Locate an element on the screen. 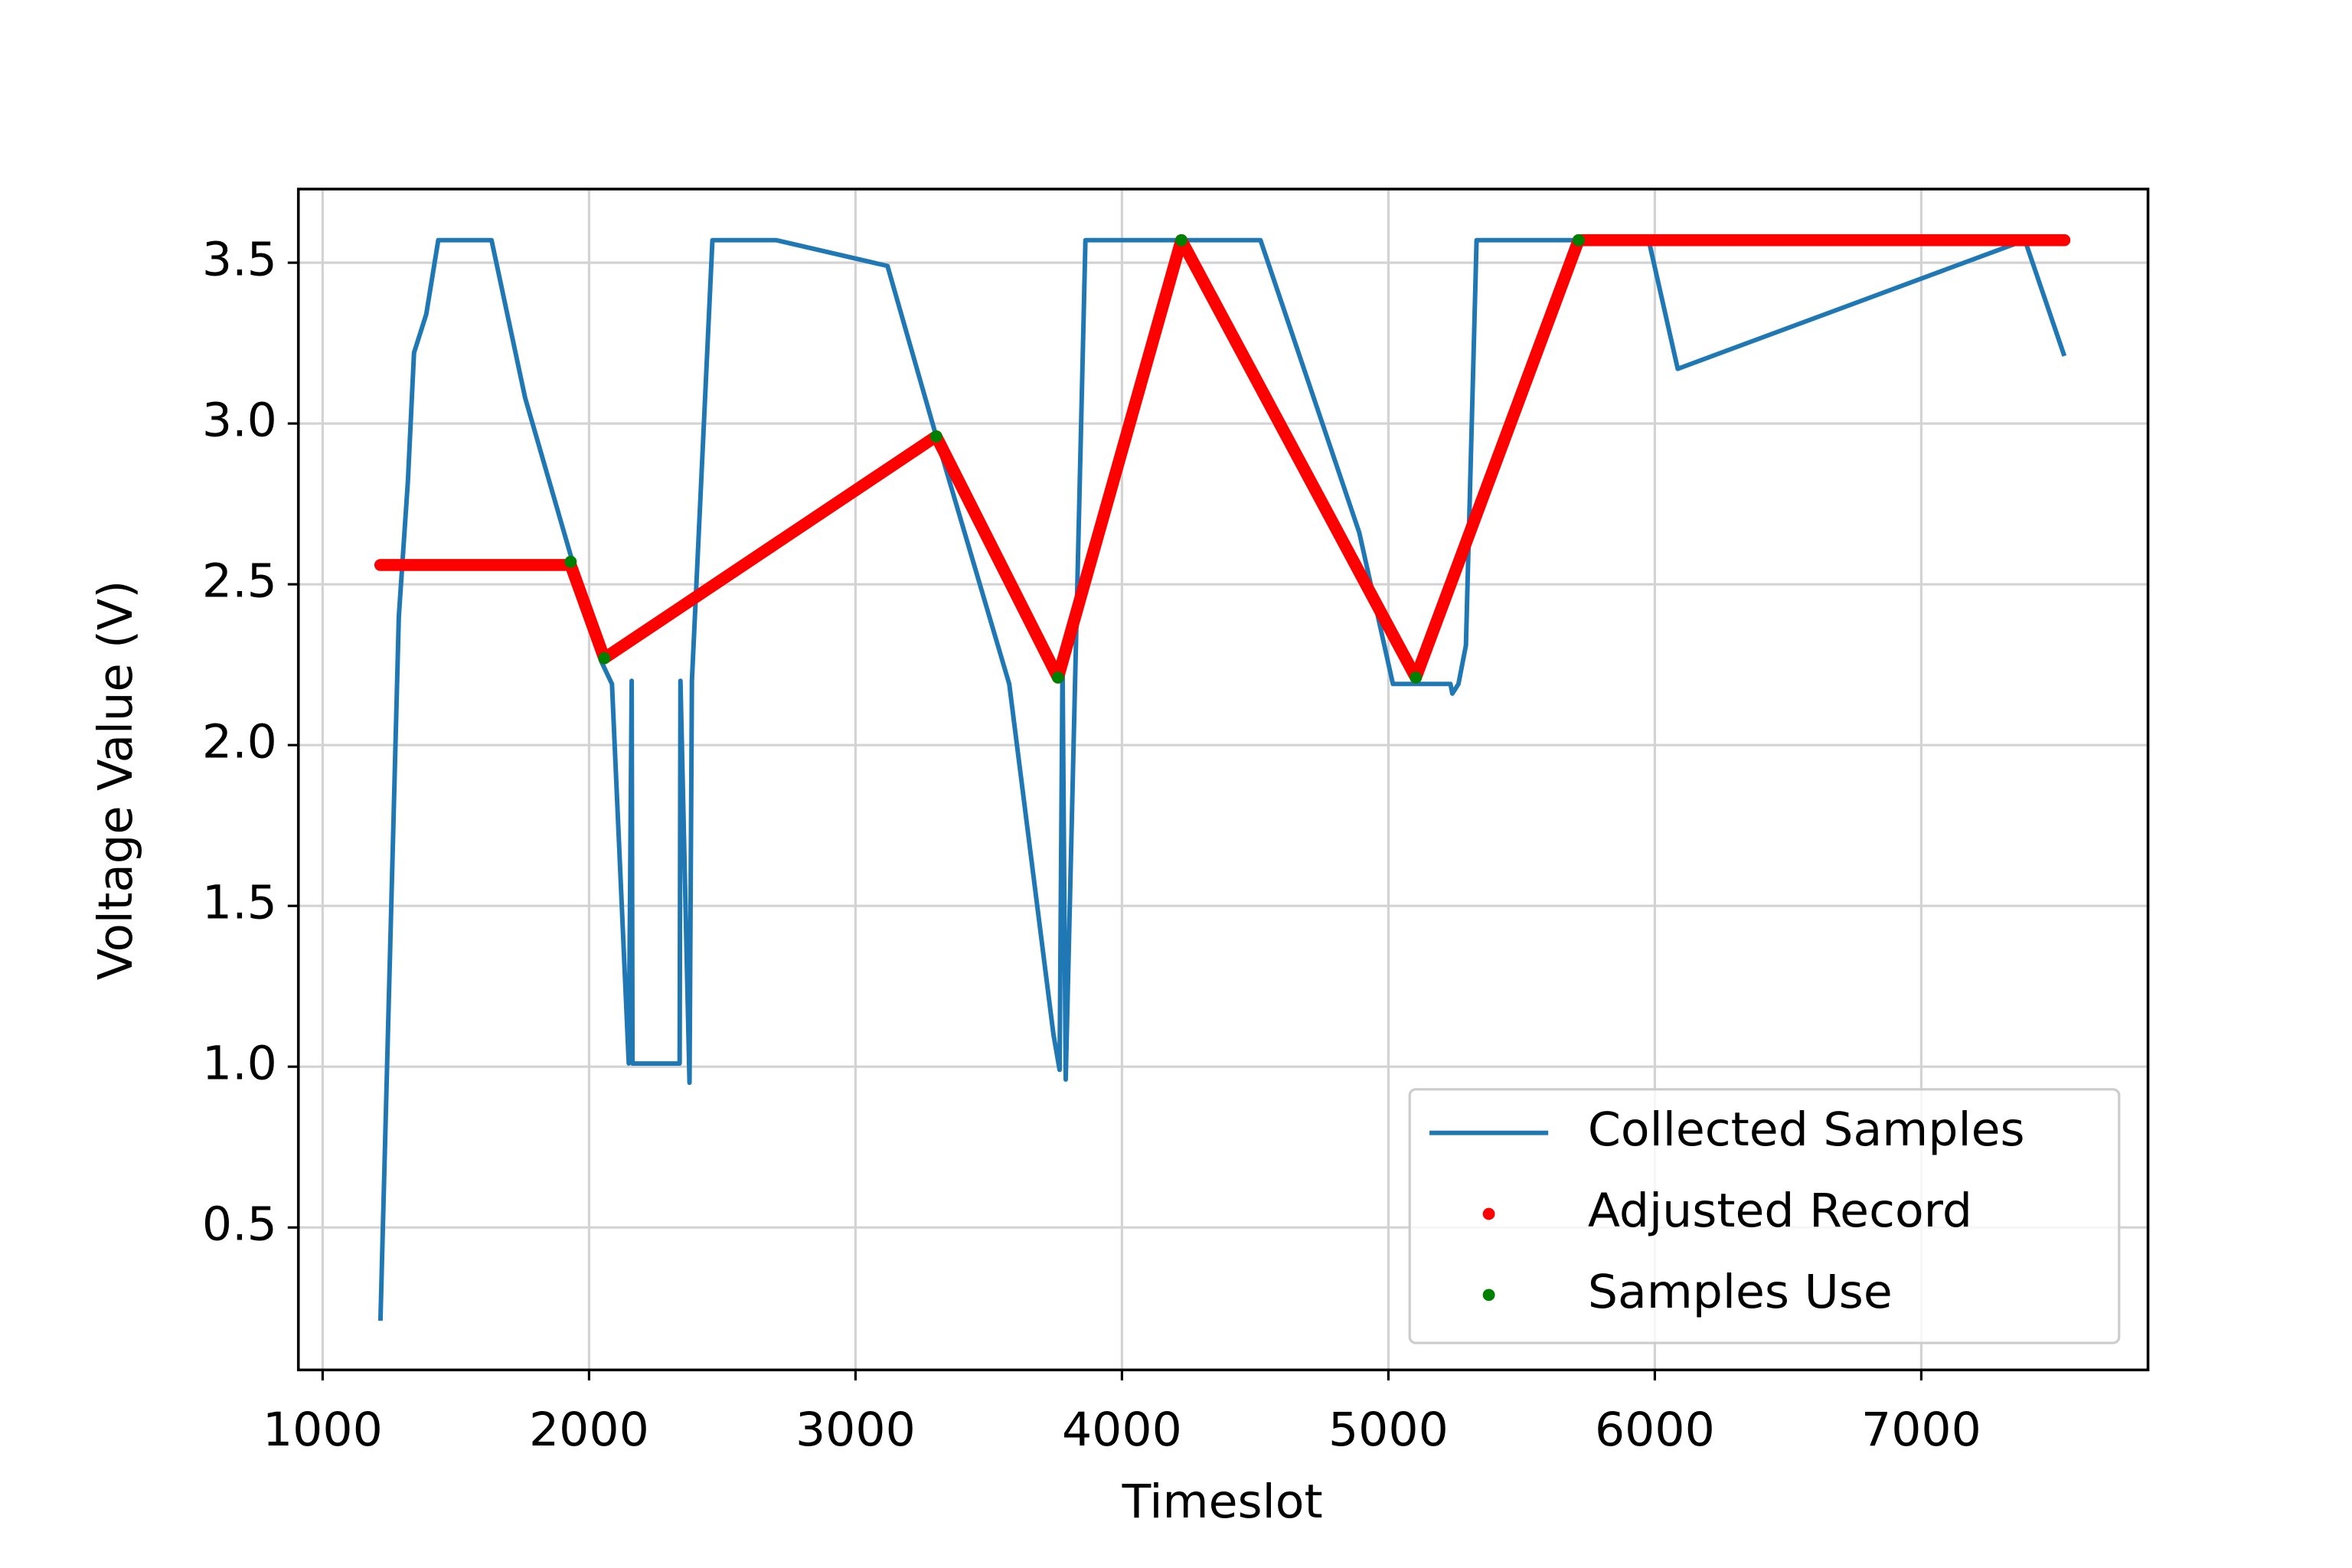  y-axis-label: Voltage Value (V) is located at coordinates (115, 780).